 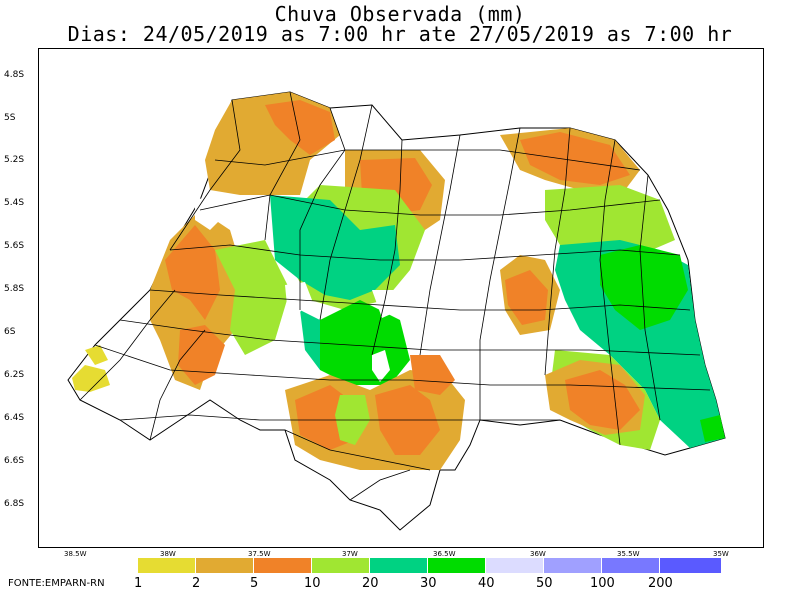 I want to click on rain-zone-5mm-s-center, so click(x=432, y=375).